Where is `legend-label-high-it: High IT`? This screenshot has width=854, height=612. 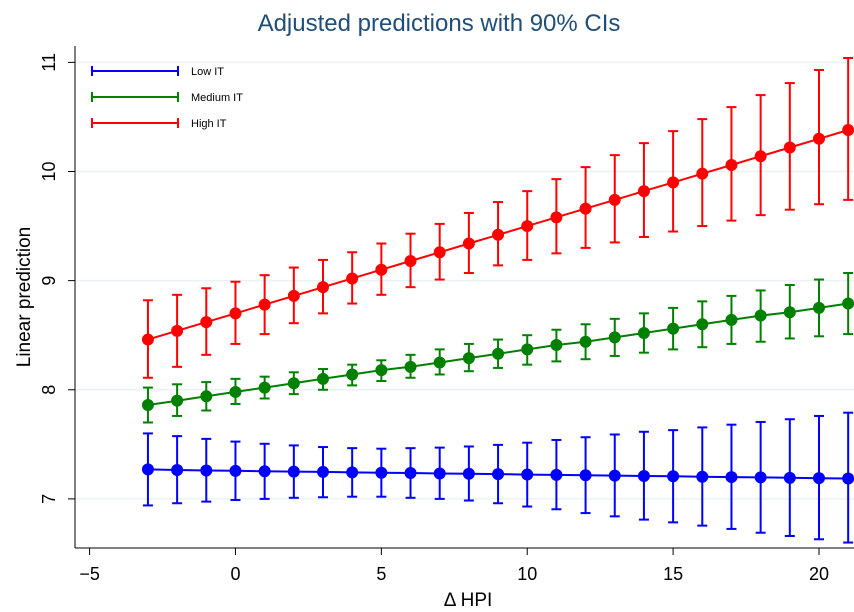
legend-label-high-it: High IT is located at coordinates (209, 124).